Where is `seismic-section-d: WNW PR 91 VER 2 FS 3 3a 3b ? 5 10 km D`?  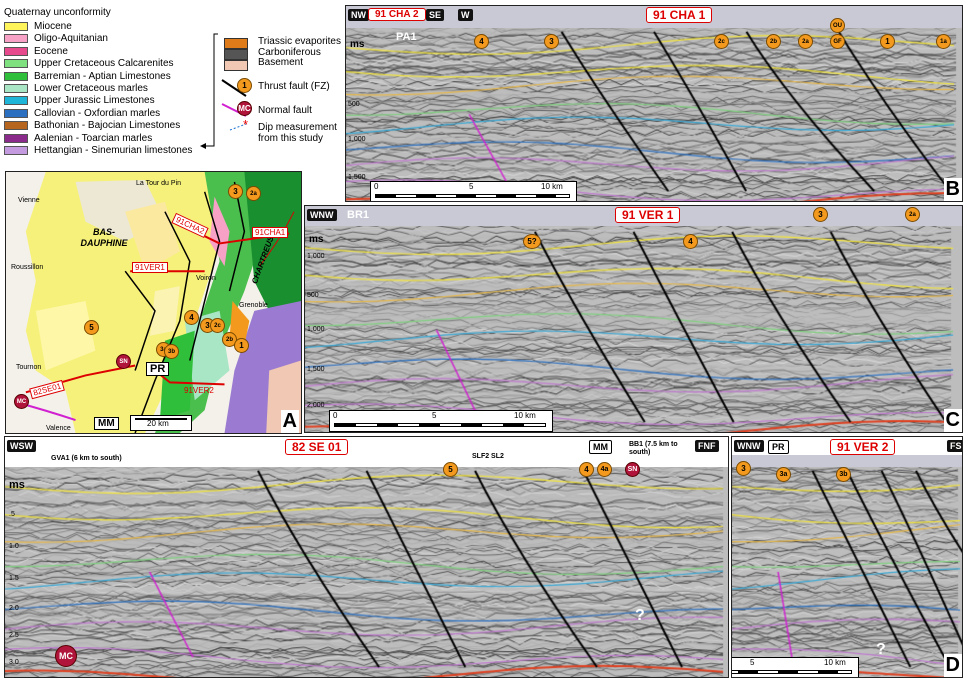 seismic-section-d: WNW PR 91 VER 2 FS 3 3a 3b ? 5 10 km D is located at coordinates (847, 557).